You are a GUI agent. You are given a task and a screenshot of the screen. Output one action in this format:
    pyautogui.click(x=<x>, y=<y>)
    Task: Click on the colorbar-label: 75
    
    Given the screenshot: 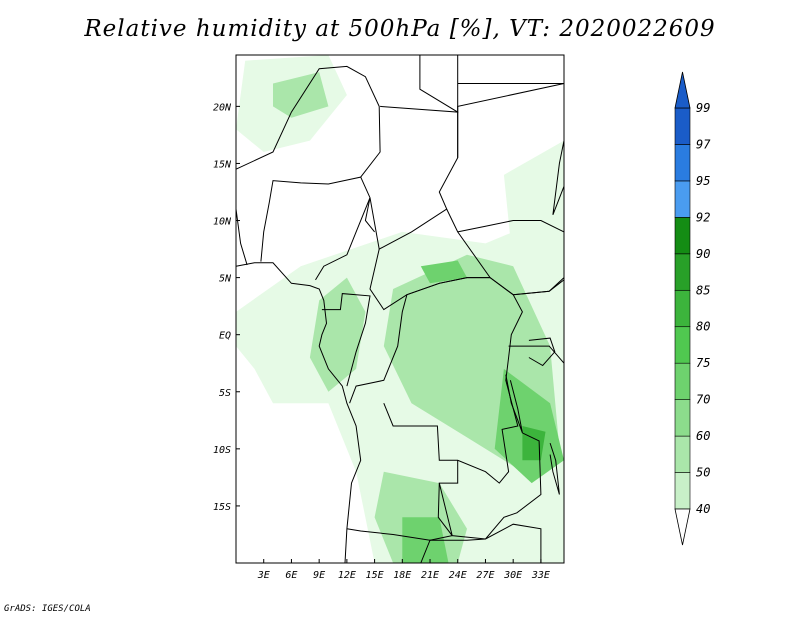 What is the action you would take?
    pyautogui.click(x=703, y=363)
    